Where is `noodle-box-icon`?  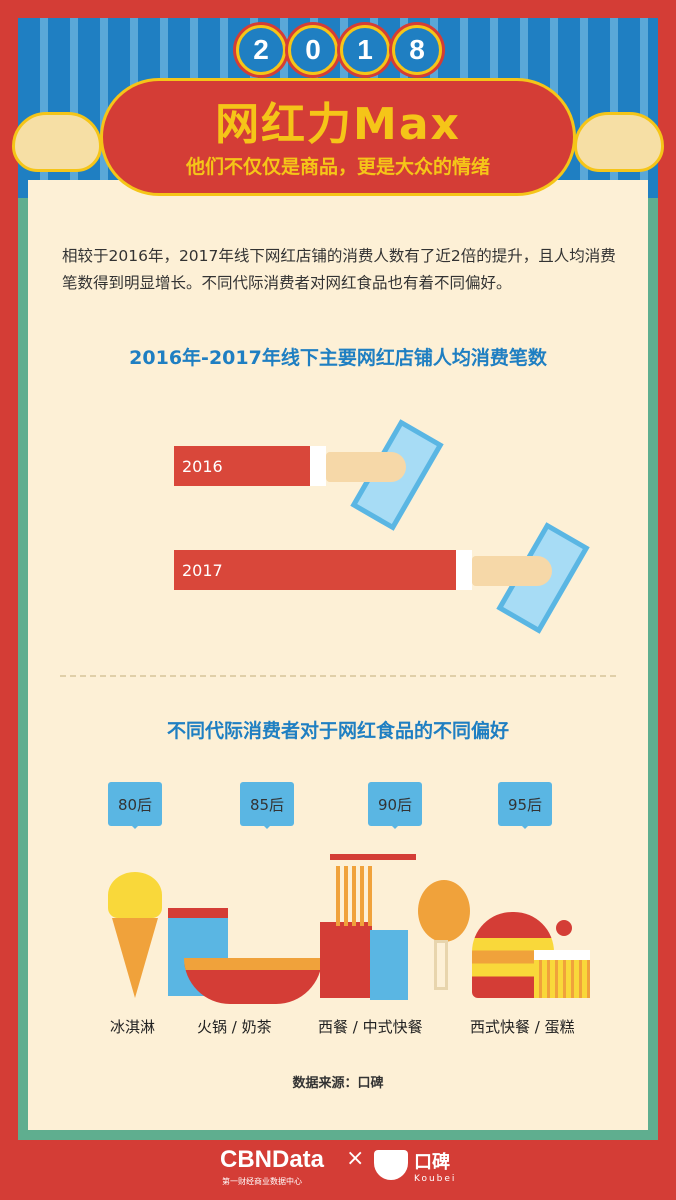 noodle-box-icon is located at coordinates (346, 960).